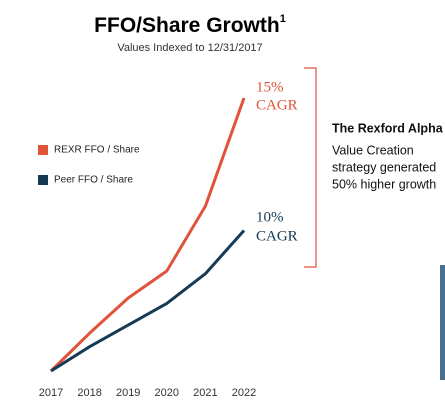 The image size is (445, 414). What do you see at coordinates (384, 167) in the screenshot?
I see `side-line: strategy generated` at bounding box center [384, 167].